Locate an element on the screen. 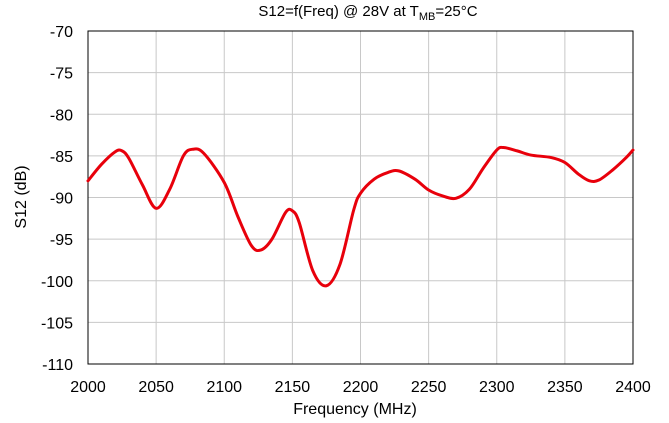  chart-title-subscript: MB is located at coordinates (427, 17).